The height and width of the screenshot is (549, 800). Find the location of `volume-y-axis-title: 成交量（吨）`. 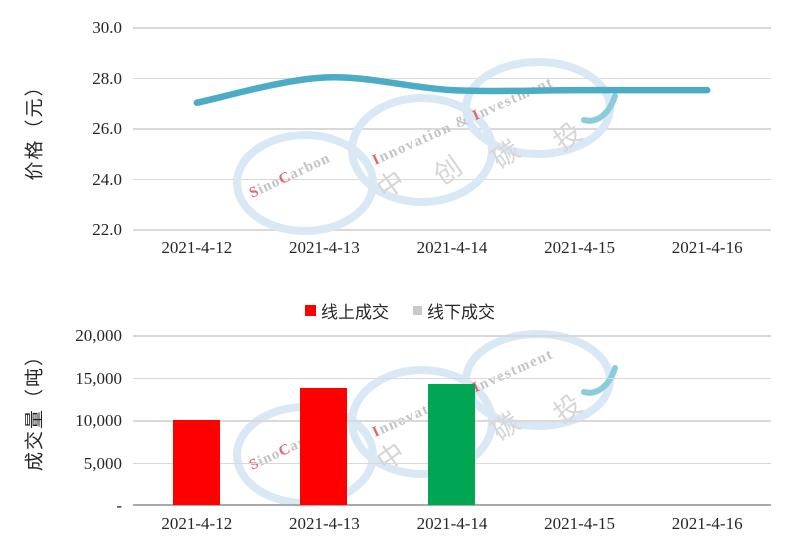

volume-y-axis-title: 成交量（吨） is located at coordinates (35, 408).